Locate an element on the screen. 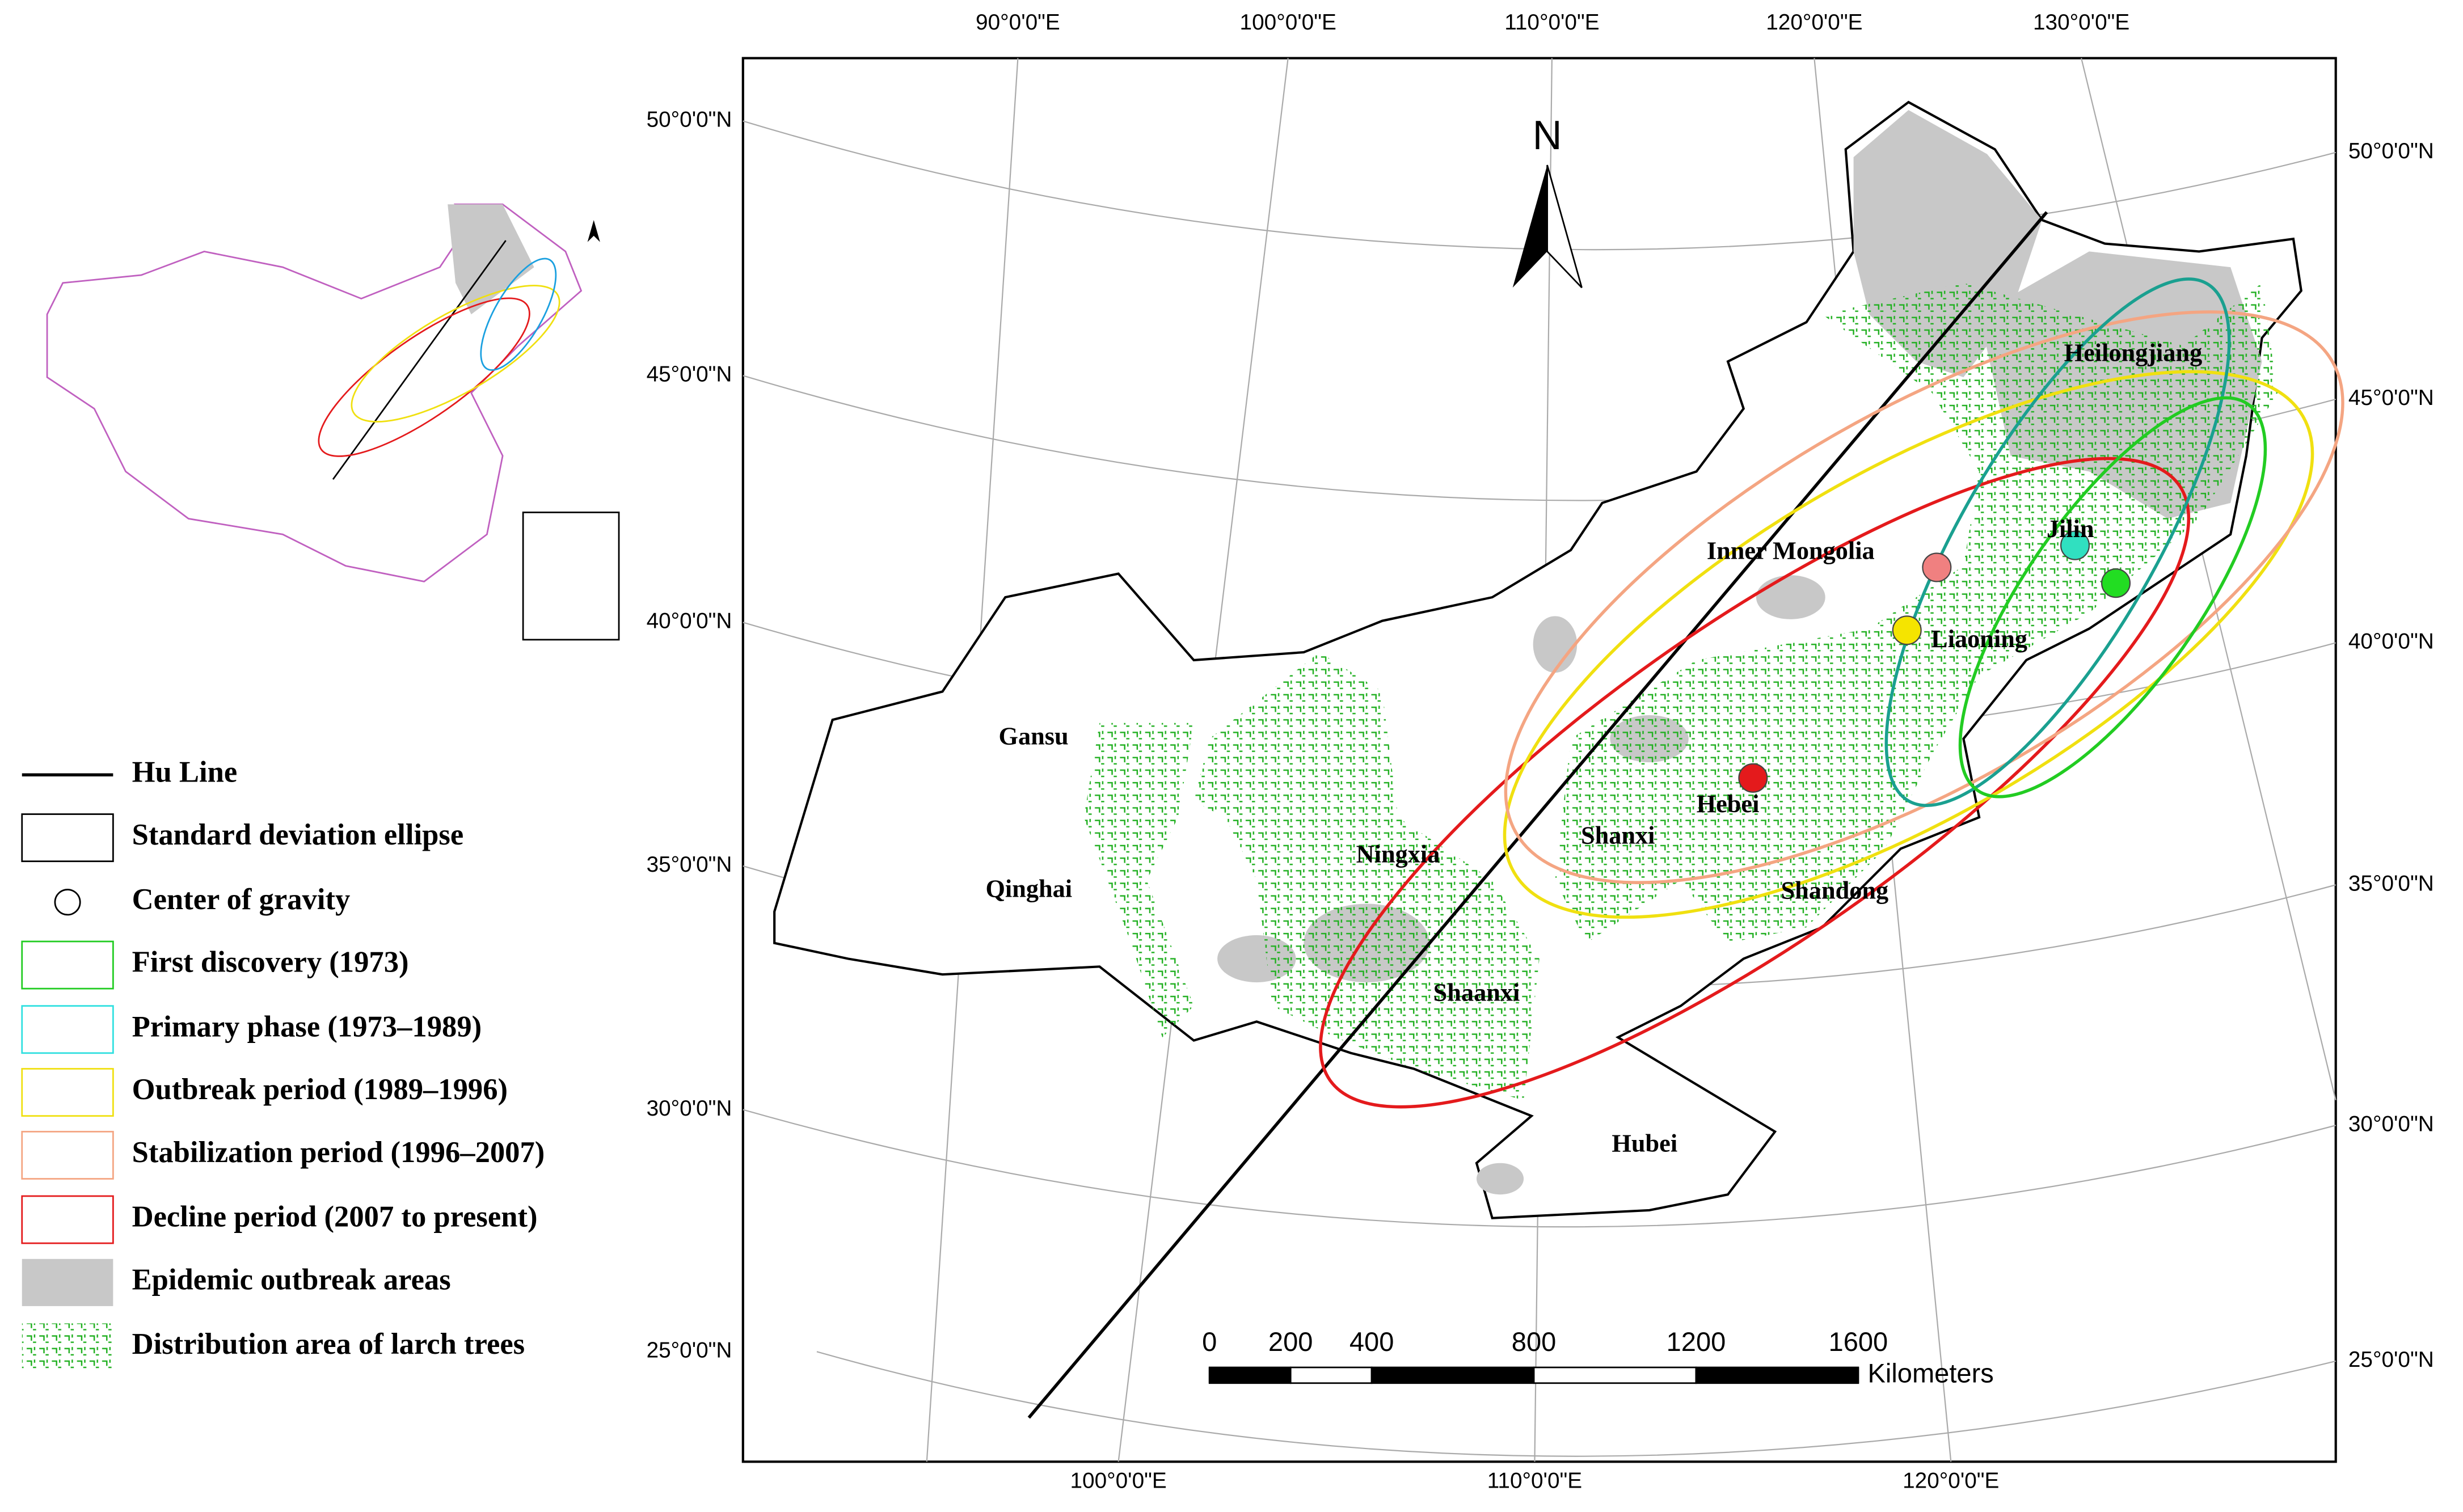 The width and height of the screenshot is (2463, 1512). province-label: Ningxia is located at coordinates (1398, 854).